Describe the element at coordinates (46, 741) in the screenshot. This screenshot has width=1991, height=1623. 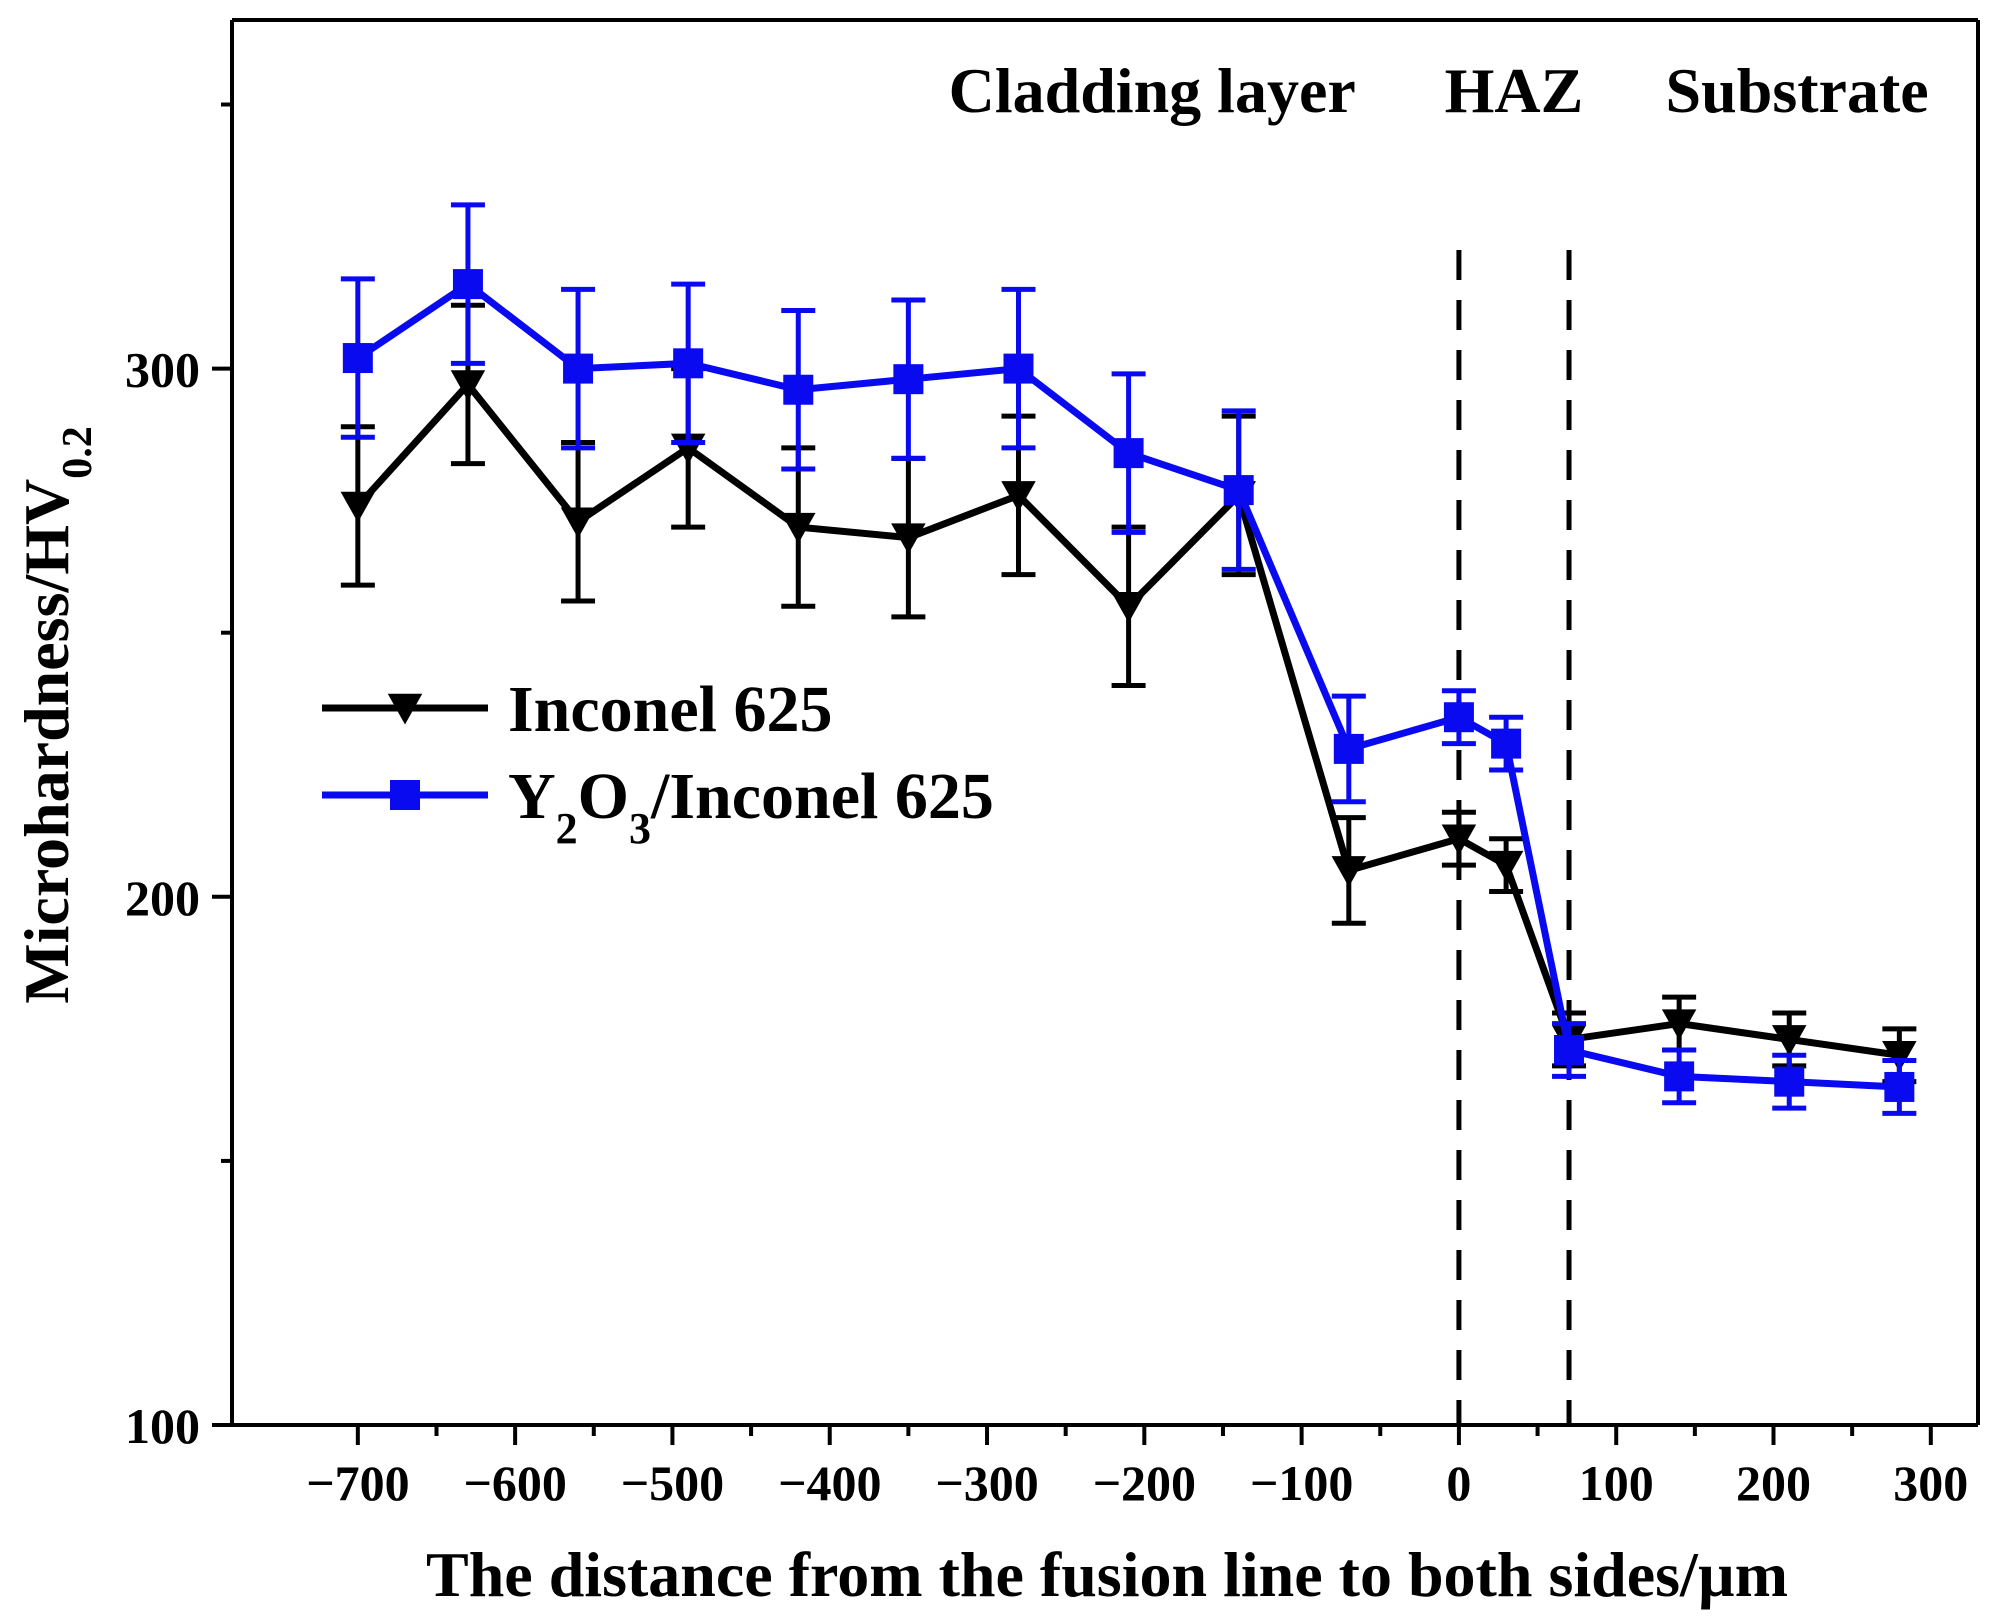
I see `y-axis-title-main: Microhardness/HV` at that location.